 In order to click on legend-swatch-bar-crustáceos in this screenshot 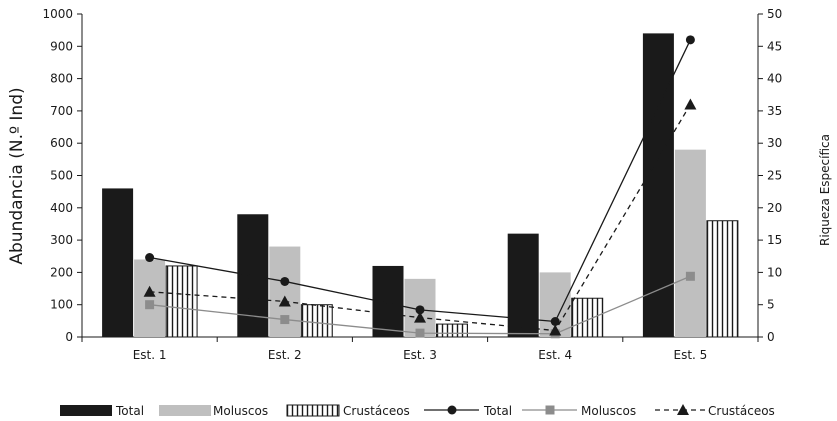, I will do `click(313, 410)`.